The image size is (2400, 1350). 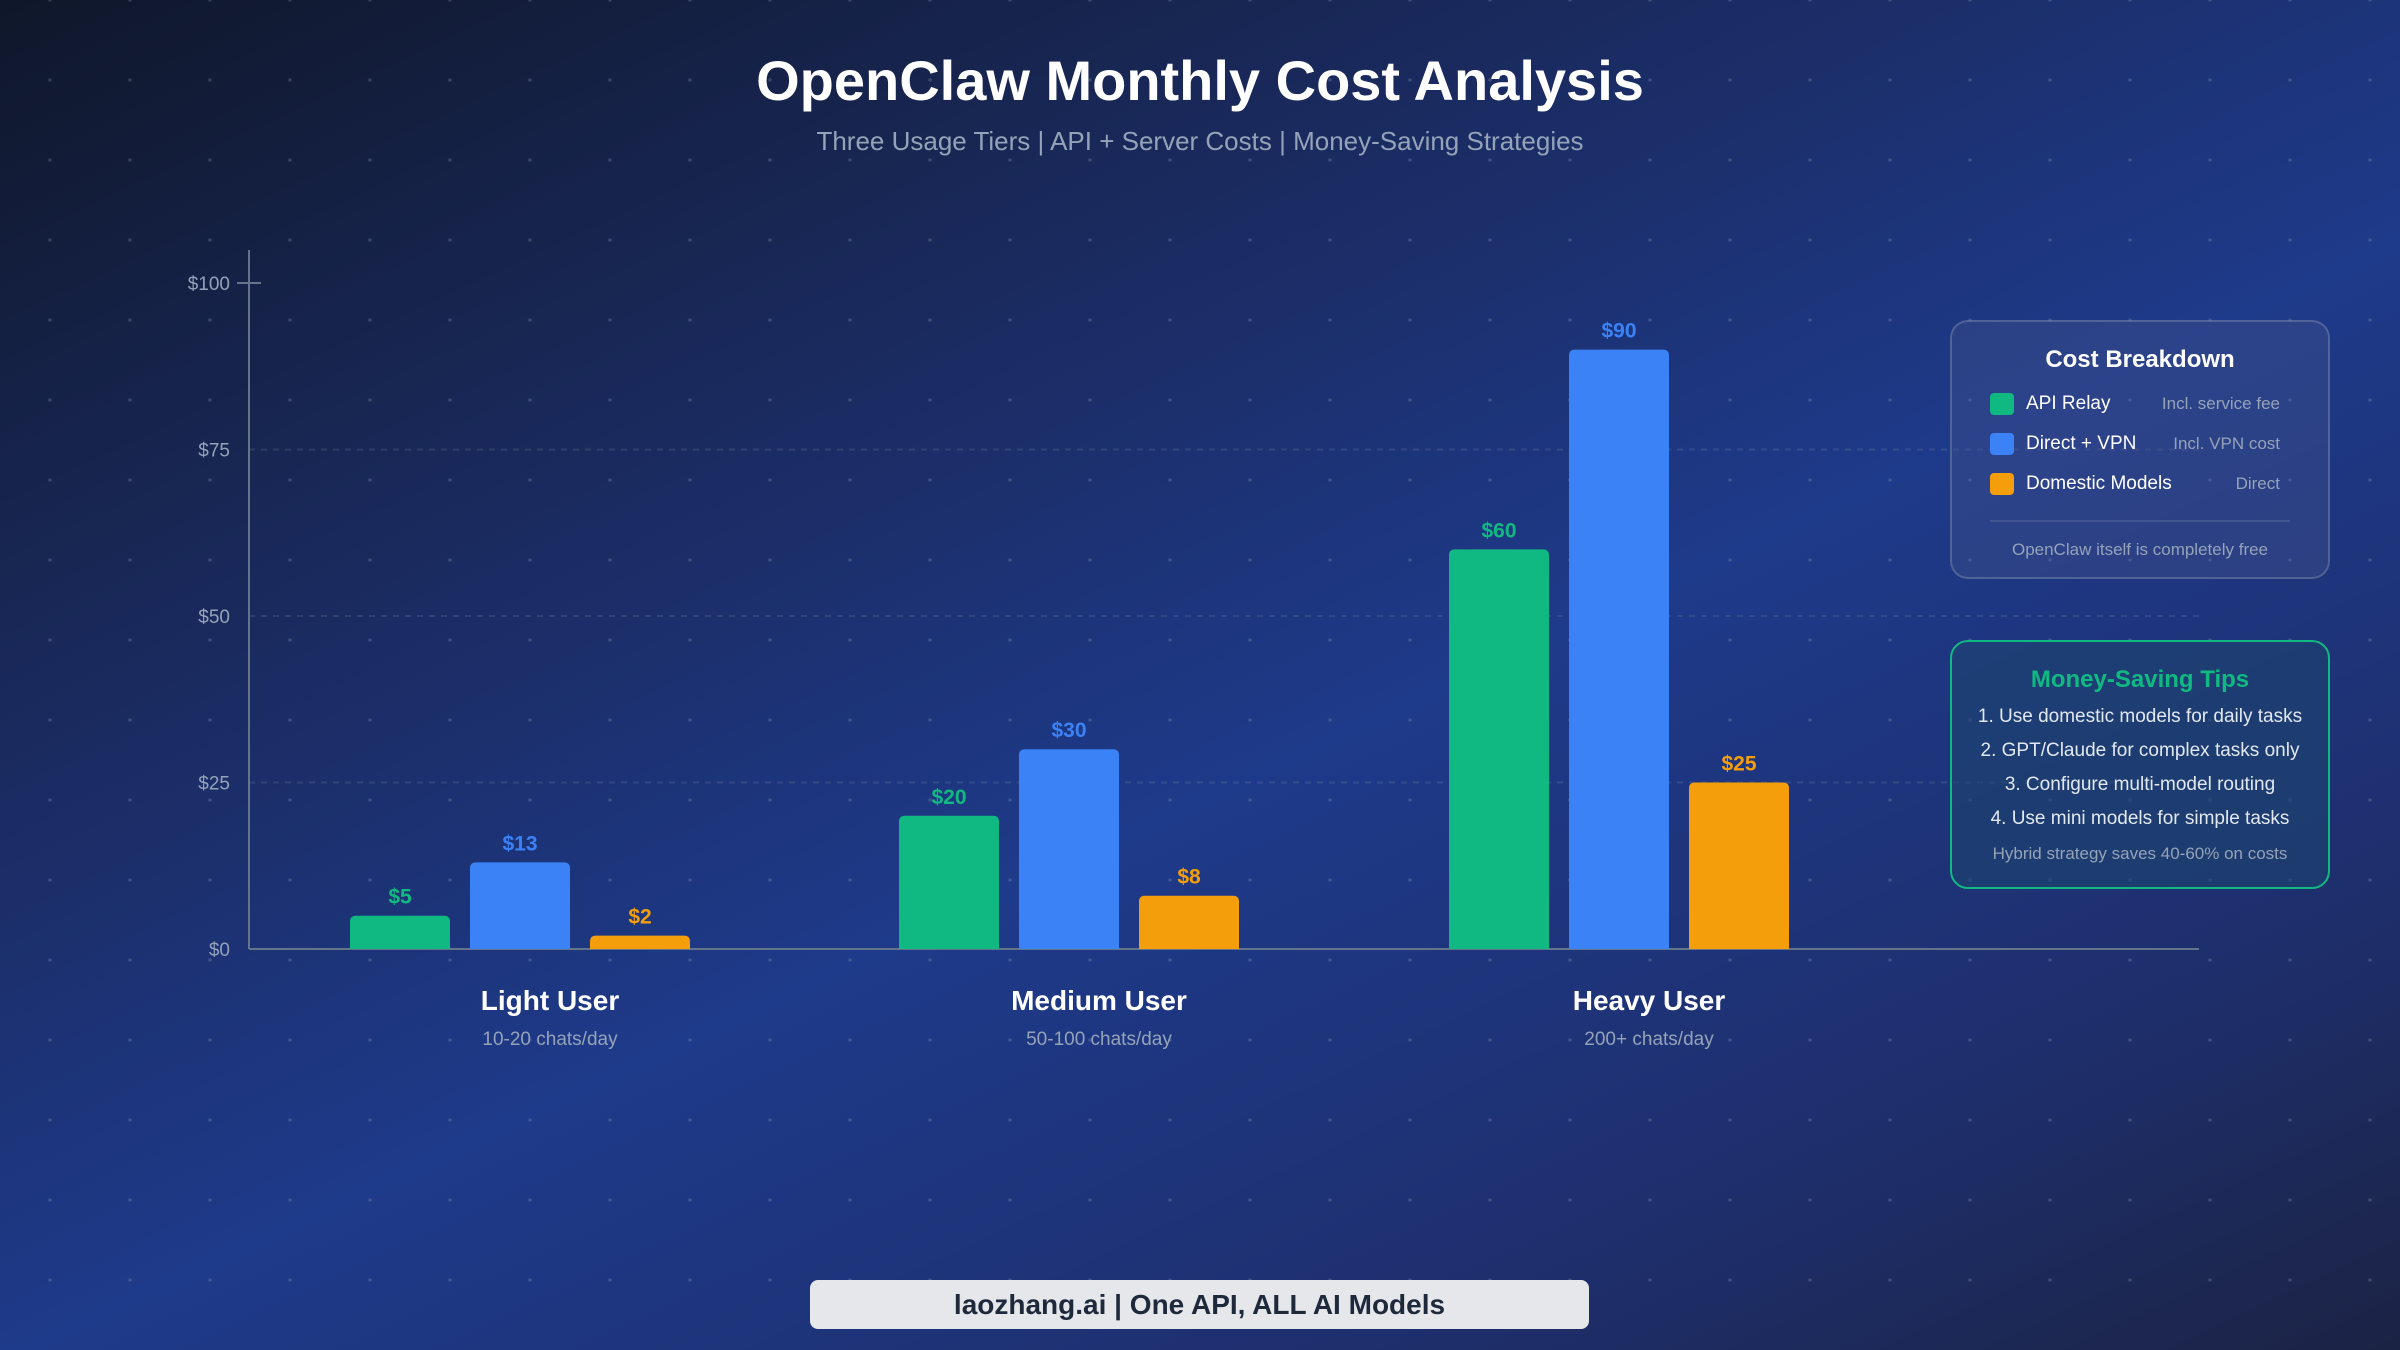 What do you see at coordinates (2140, 679) in the screenshot?
I see `tips-title: Money-Saving Tips` at bounding box center [2140, 679].